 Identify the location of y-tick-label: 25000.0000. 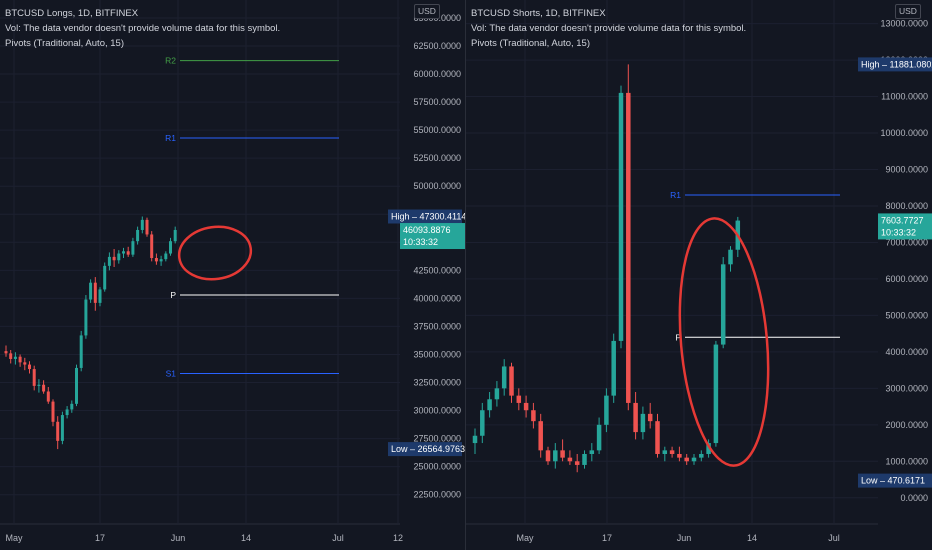
(437, 467).